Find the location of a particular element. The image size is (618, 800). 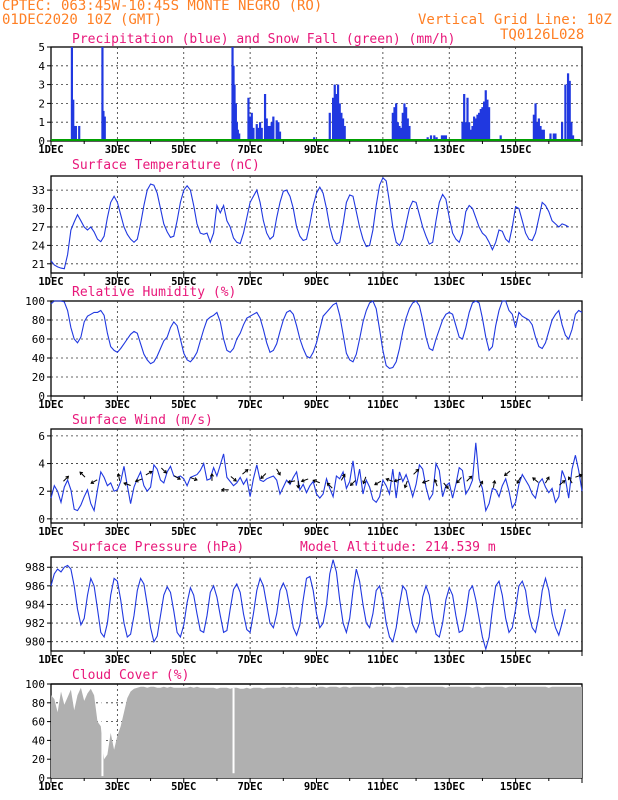

ytick-label-precip: 2 is located at coordinates (41, 103).